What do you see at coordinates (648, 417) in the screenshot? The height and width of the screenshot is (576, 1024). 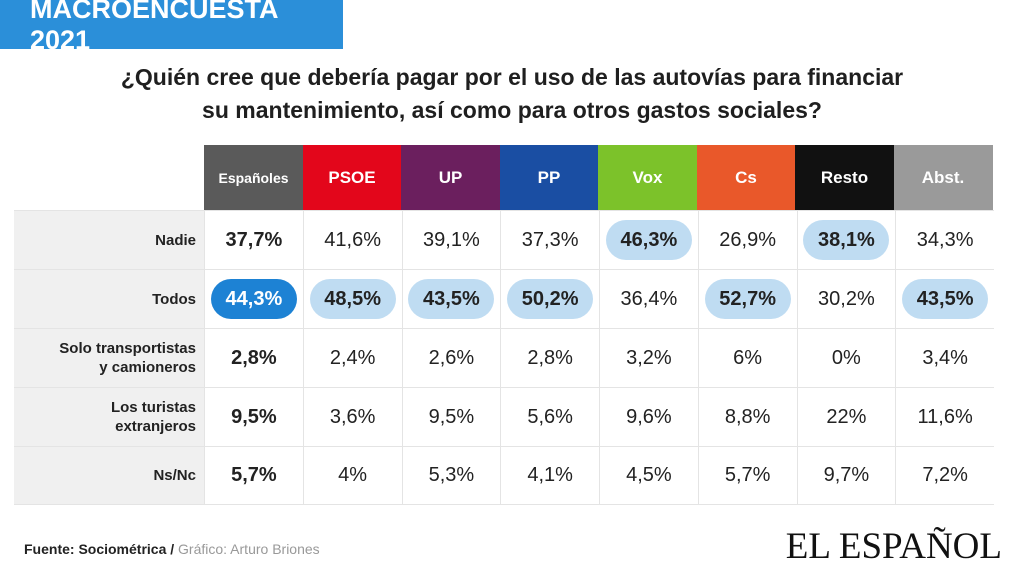 I see `table-cell: 9,6%` at bounding box center [648, 417].